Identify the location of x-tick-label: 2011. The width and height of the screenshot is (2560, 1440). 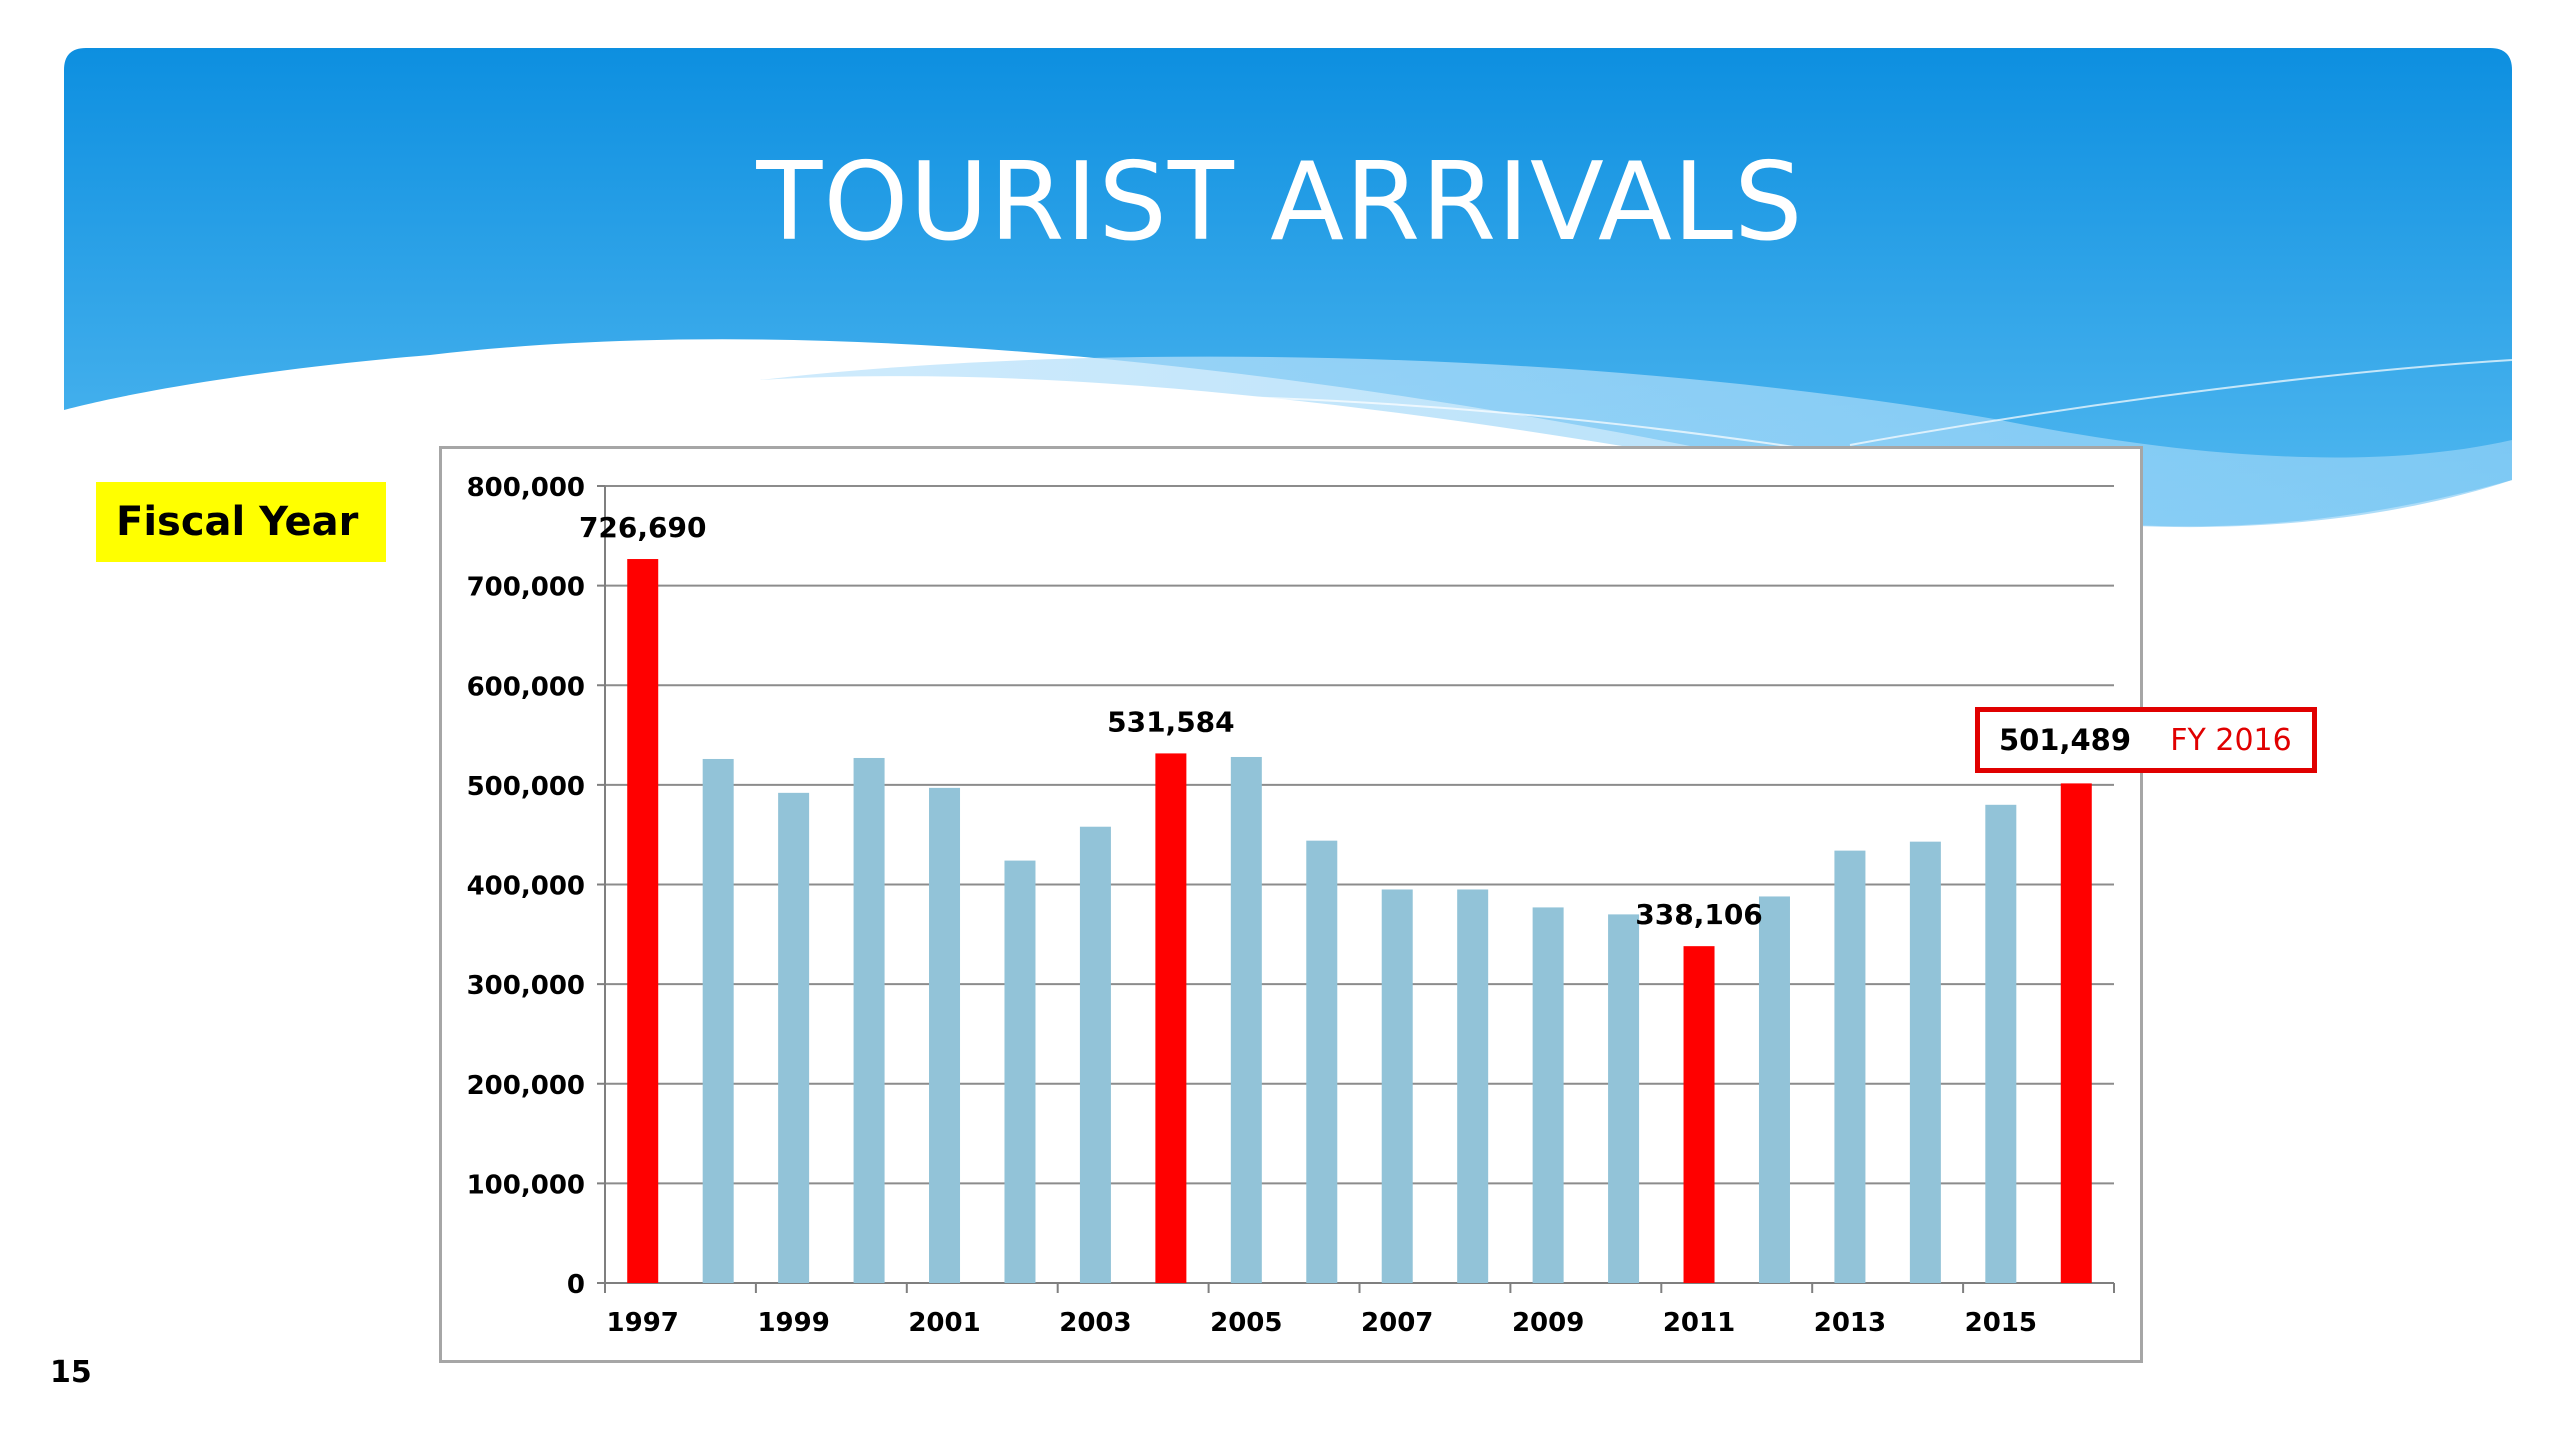
(1699, 1323).